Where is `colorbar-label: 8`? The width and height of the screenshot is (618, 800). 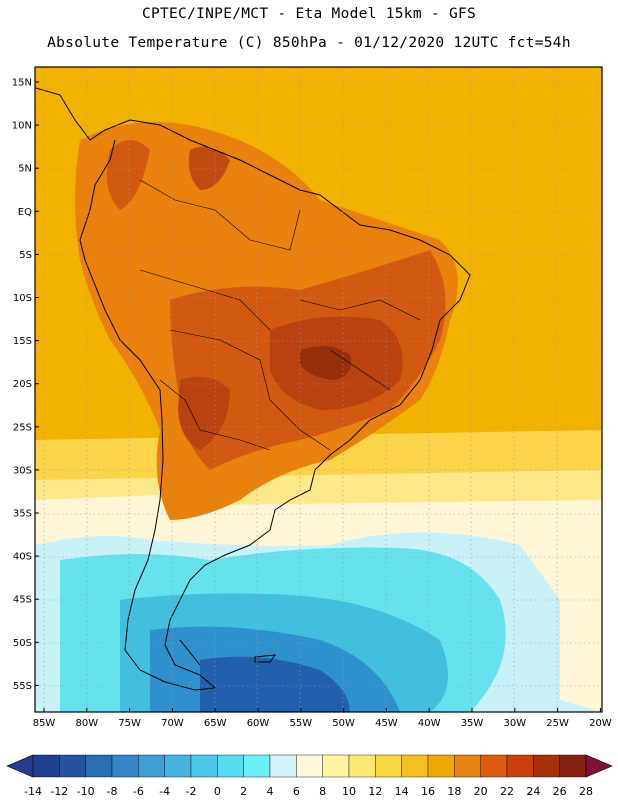 colorbar-label: 8 is located at coordinates (322, 791).